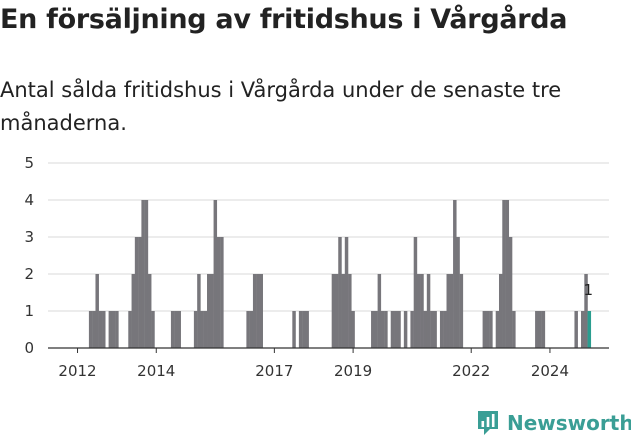 Image resolution: width=631 pixels, height=439 pixels. What do you see at coordinates (284, 19) in the screenshot?
I see `chart-title: En försäljning av fritidshus i Vårgårda` at bounding box center [284, 19].